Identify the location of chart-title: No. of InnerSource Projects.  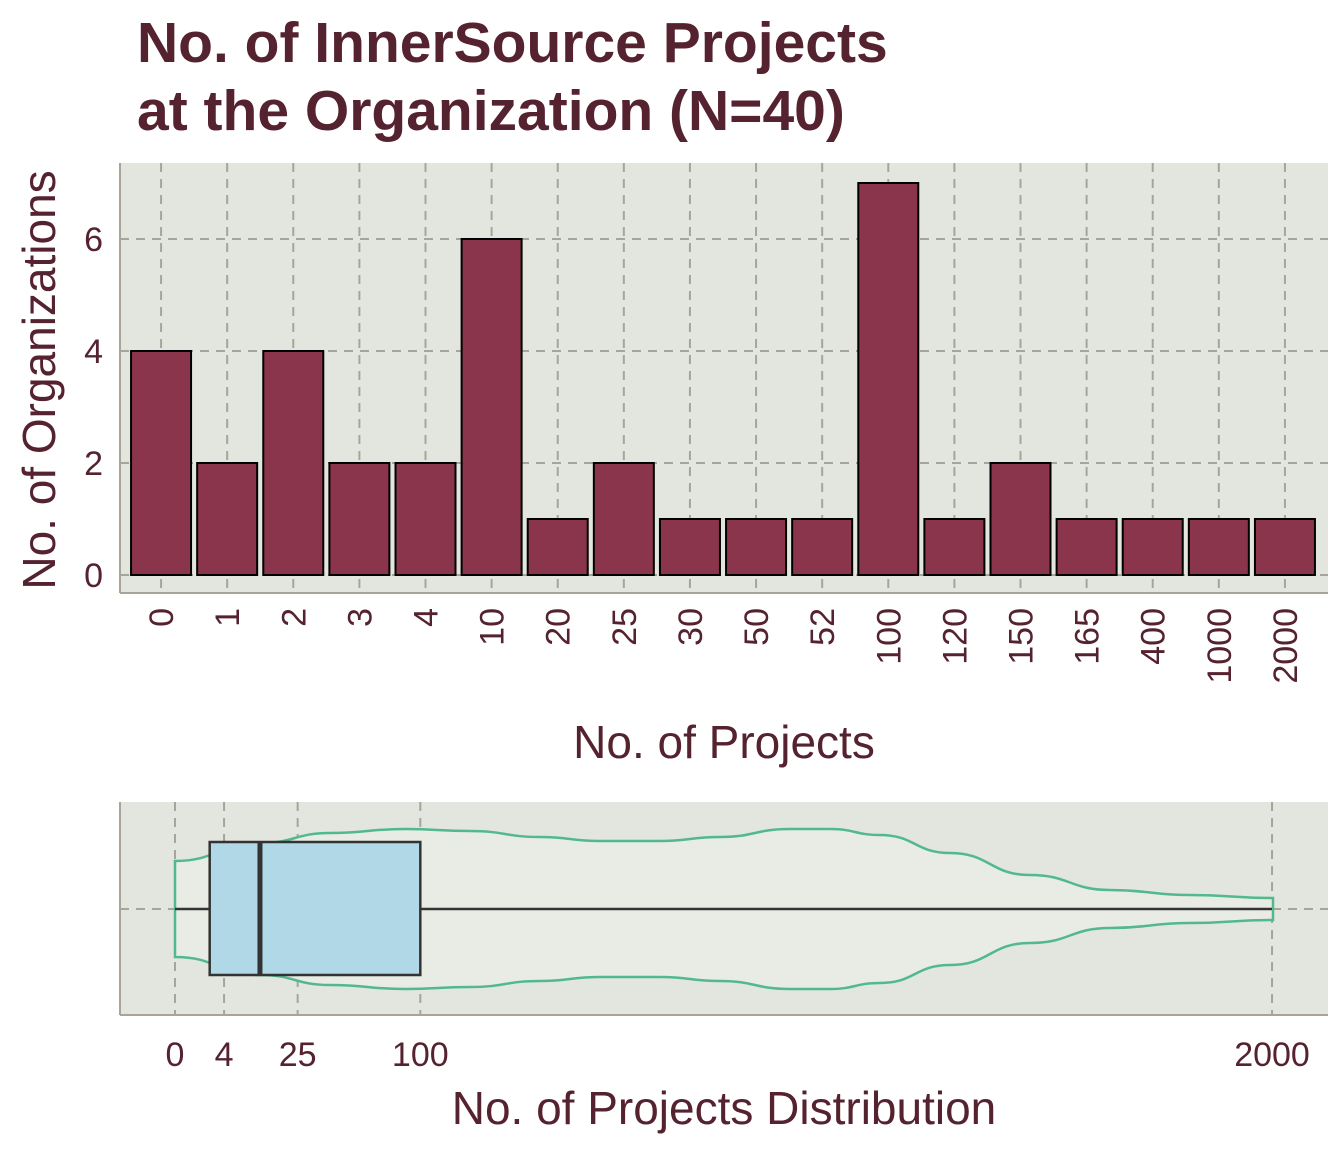
(512, 43).